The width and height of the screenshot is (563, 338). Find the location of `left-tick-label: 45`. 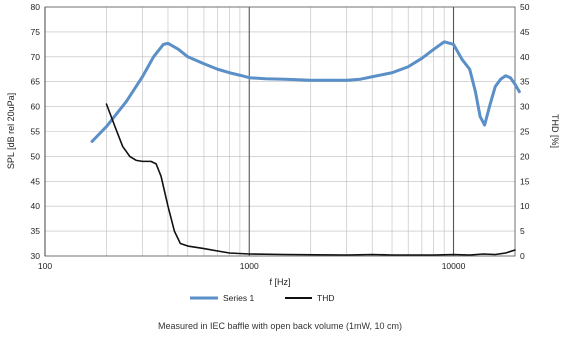

left-tick-label: 45 is located at coordinates (36, 181).